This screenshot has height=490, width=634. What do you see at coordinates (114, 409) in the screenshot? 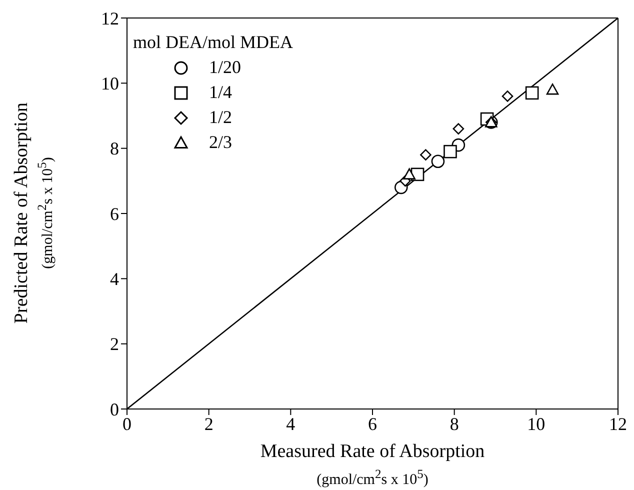
I see `y-tick-label: 0` at bounding box center [114, 409].